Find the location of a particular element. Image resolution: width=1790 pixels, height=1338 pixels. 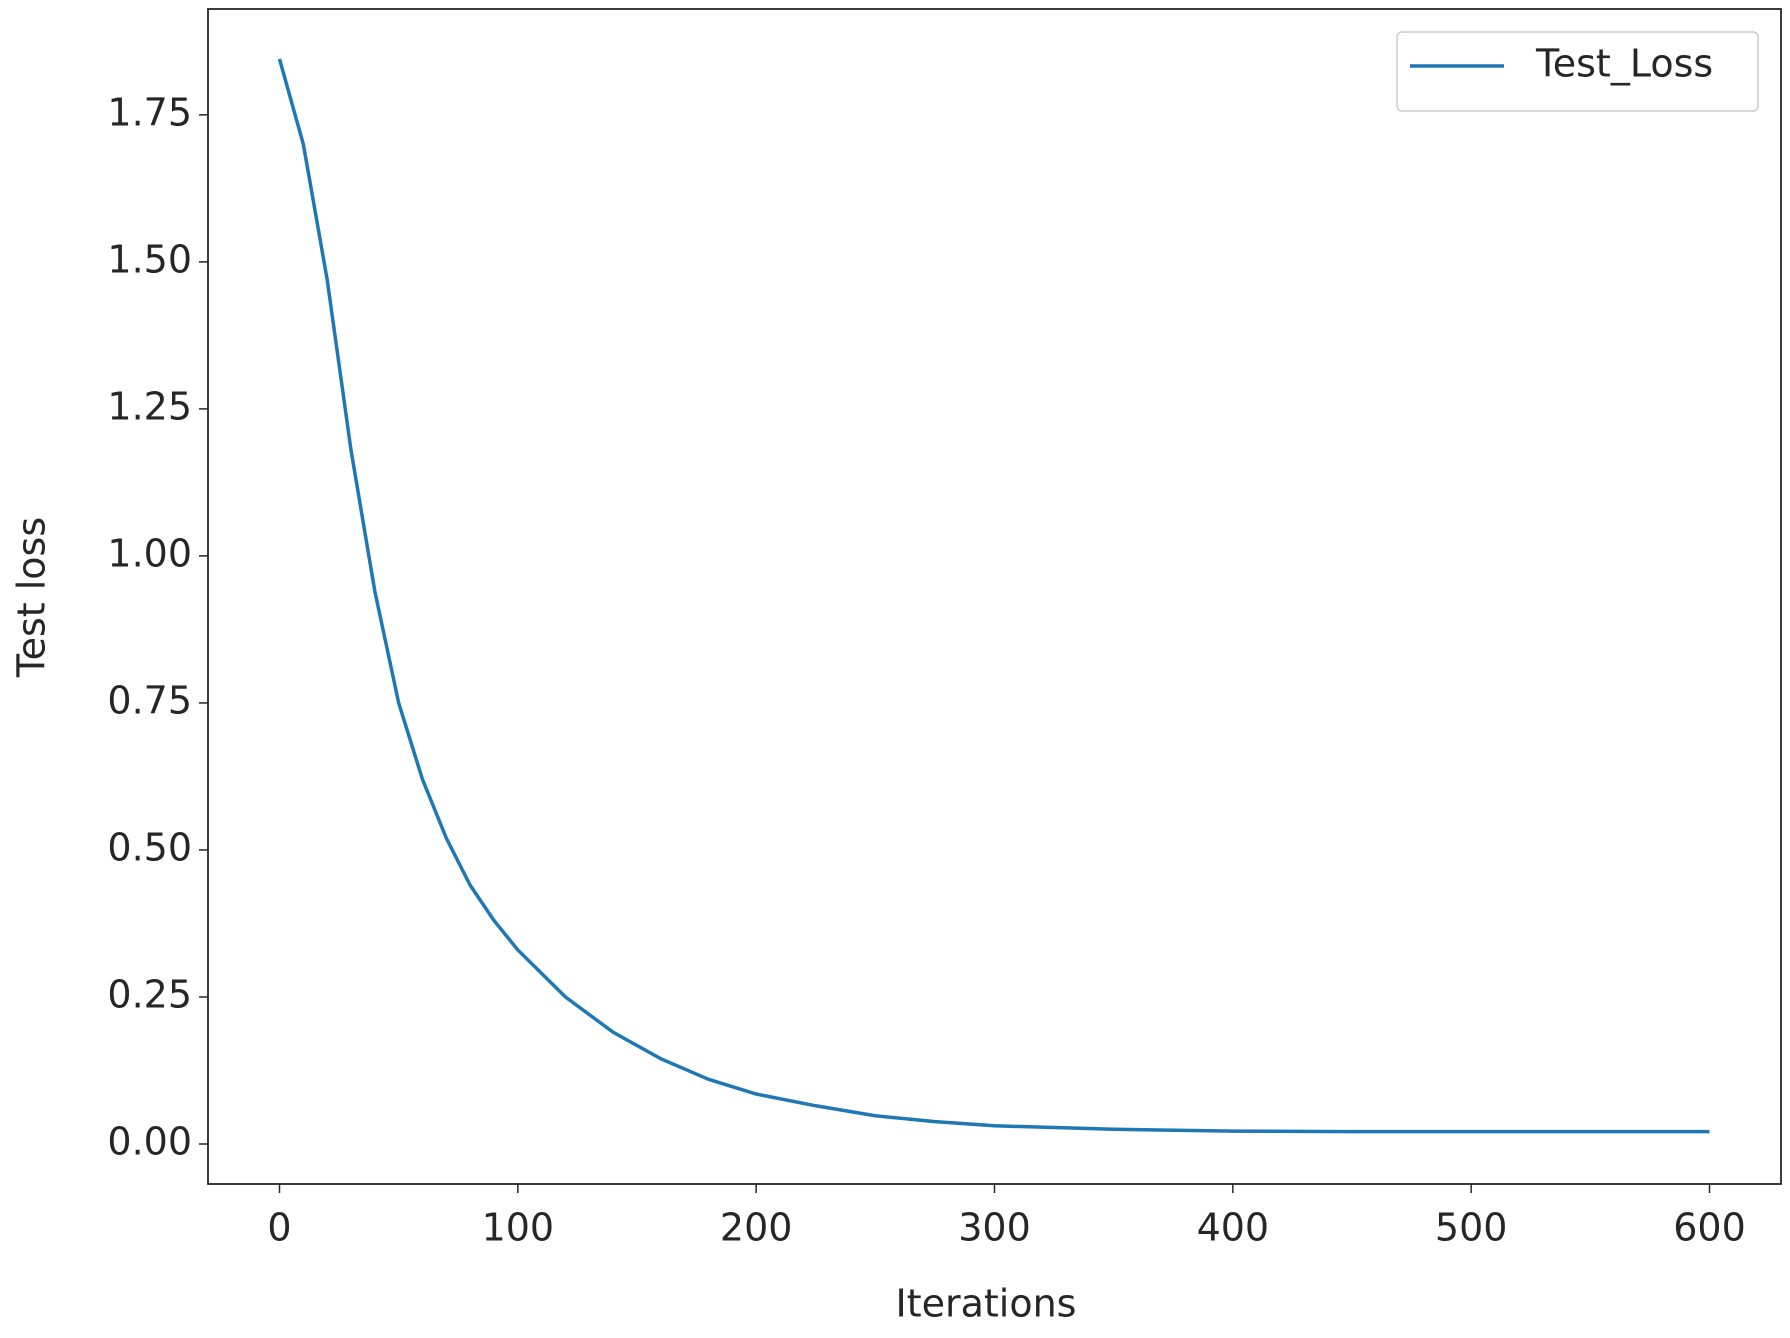

y-tick-label: 0.25 is located at coordinates (149, 994).